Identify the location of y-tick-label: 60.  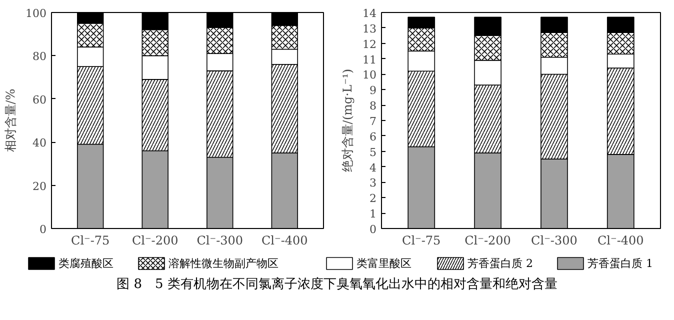
(39, 99).